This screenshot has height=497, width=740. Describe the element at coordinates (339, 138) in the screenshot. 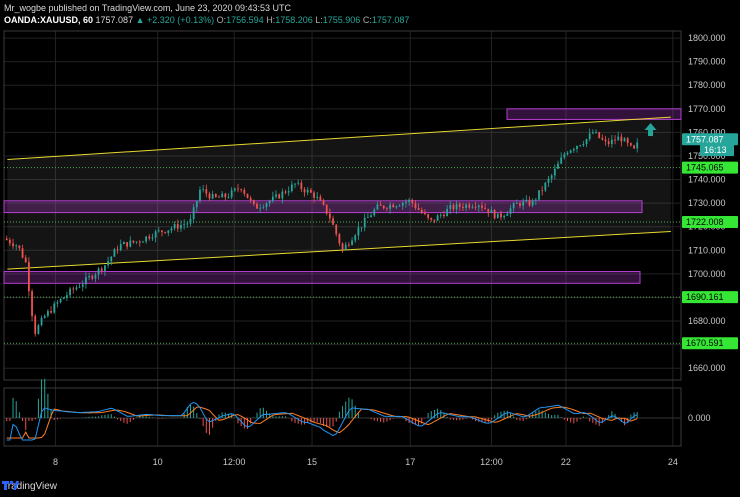

I see `channel-upper-line` at that location.